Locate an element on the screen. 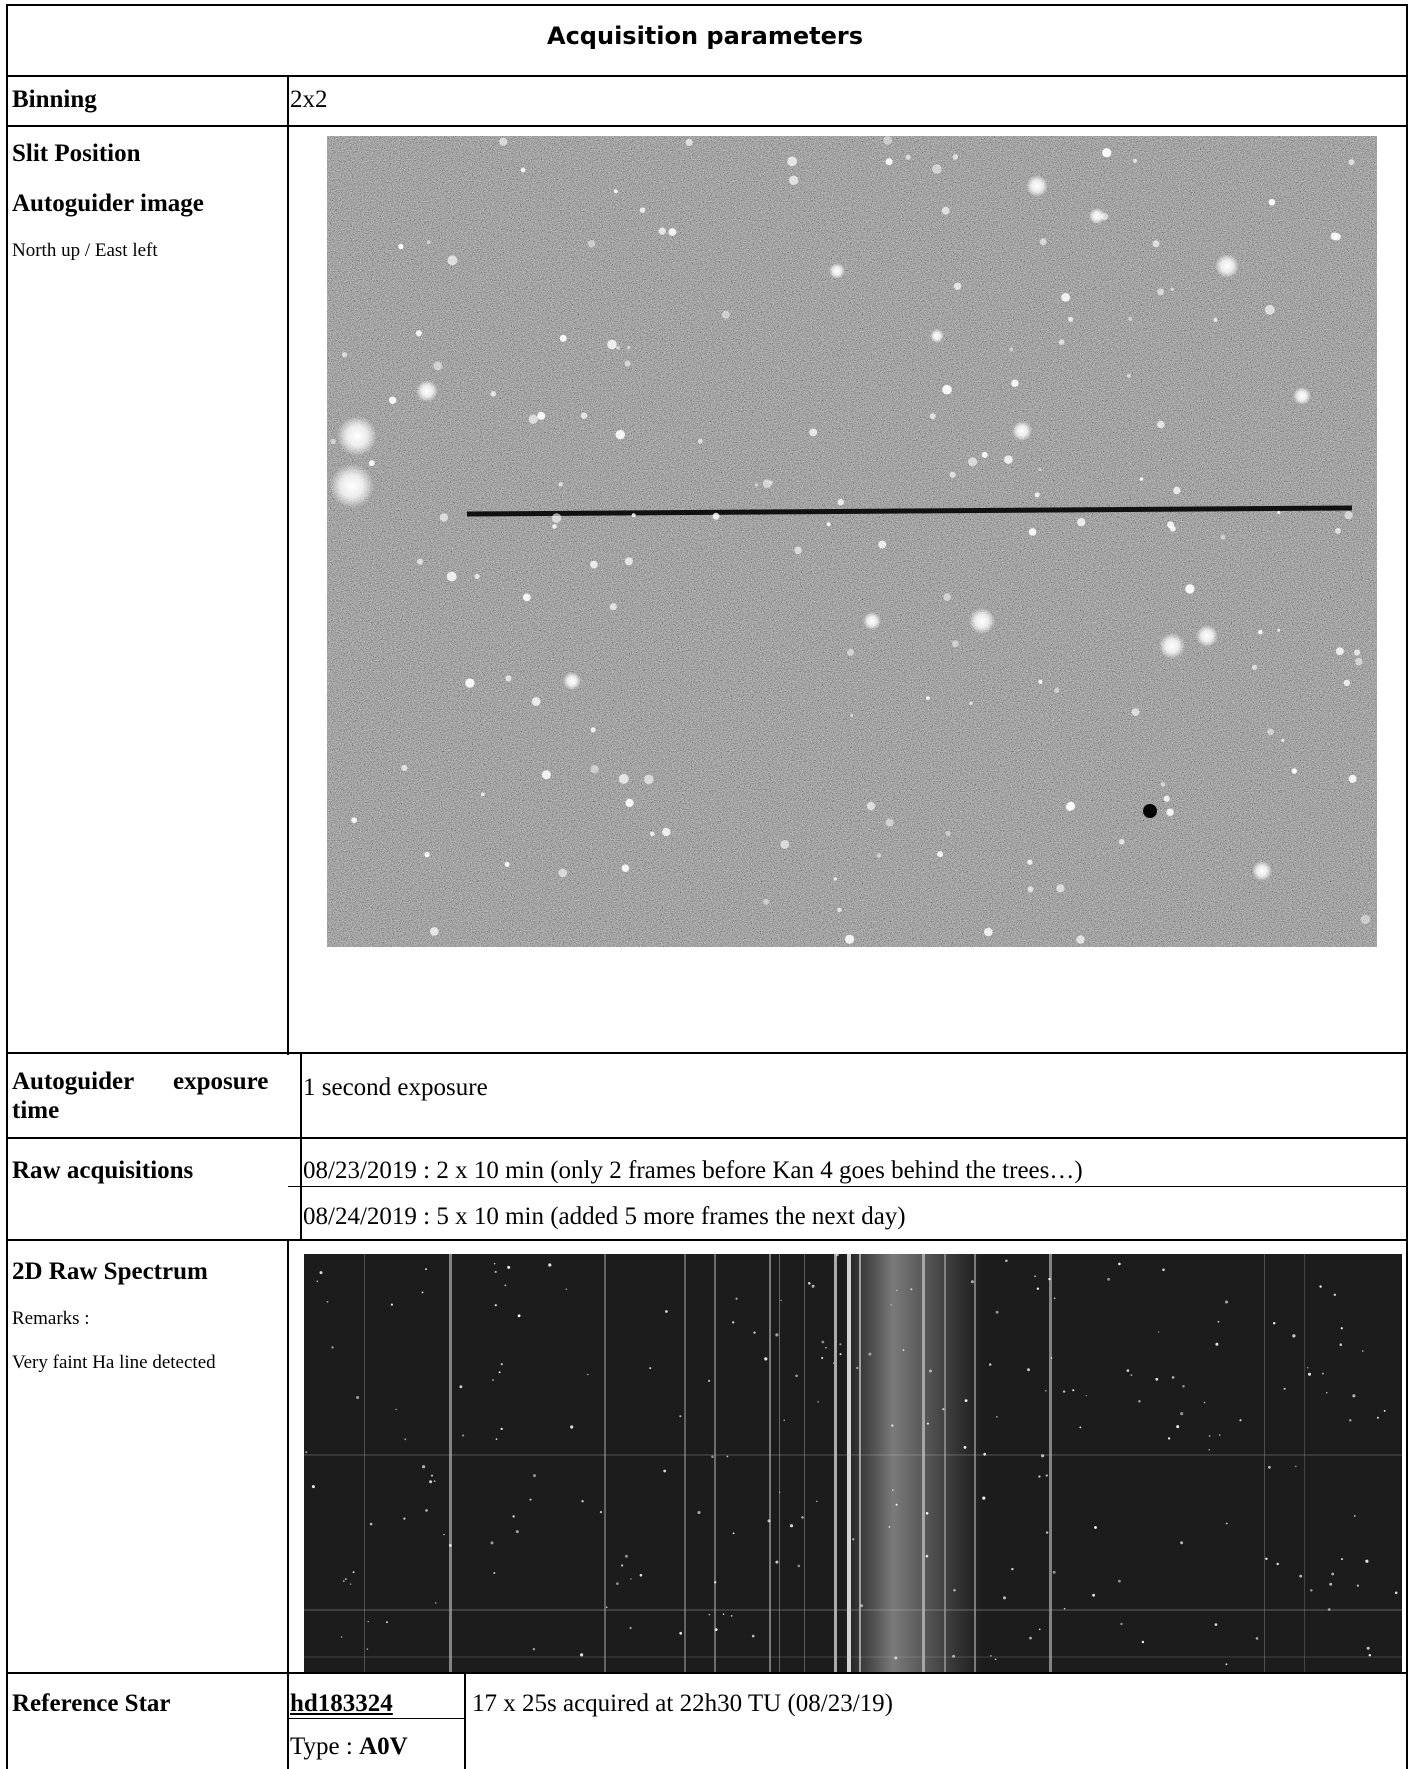  sky-row is located at coordinates (853, 1657).